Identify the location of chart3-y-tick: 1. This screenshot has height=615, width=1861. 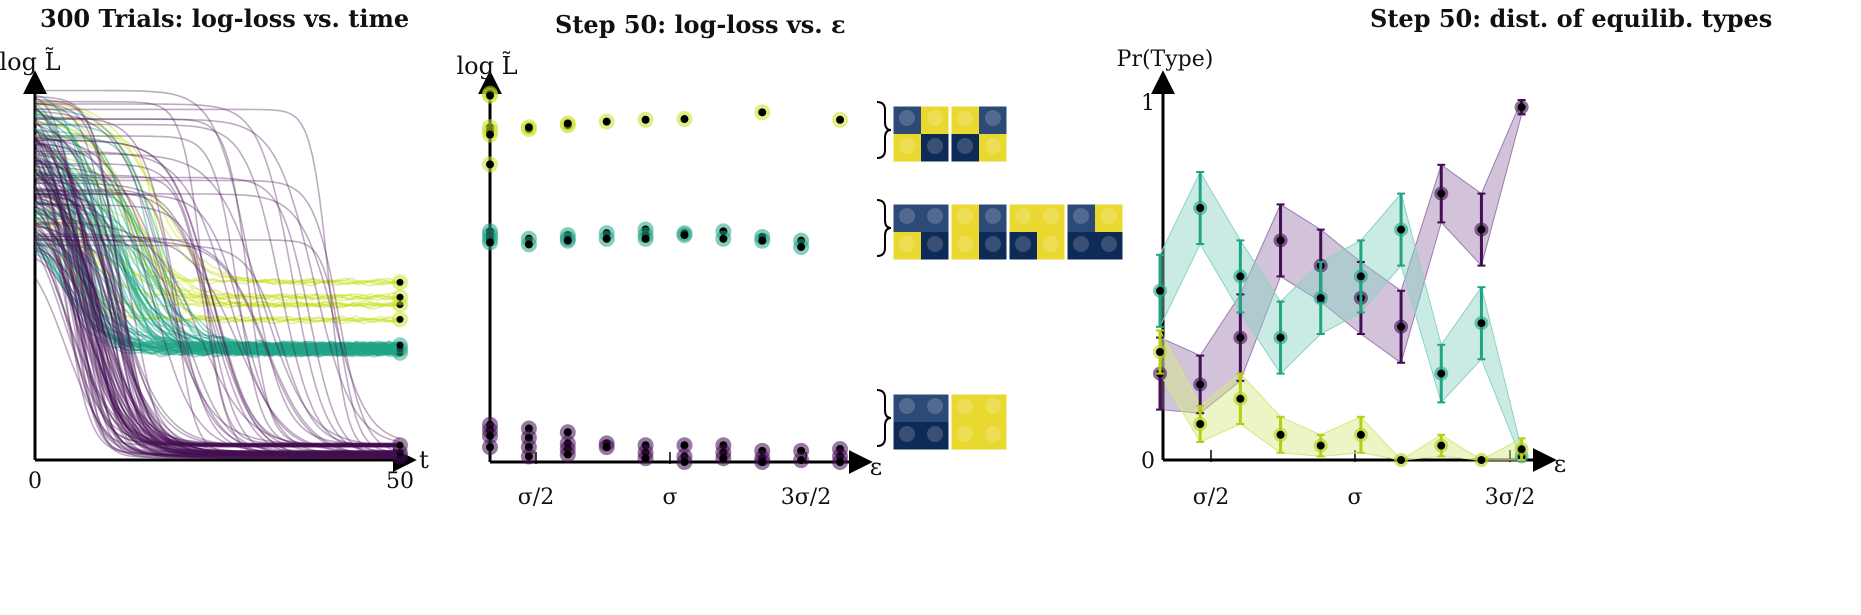
(1148, 103).